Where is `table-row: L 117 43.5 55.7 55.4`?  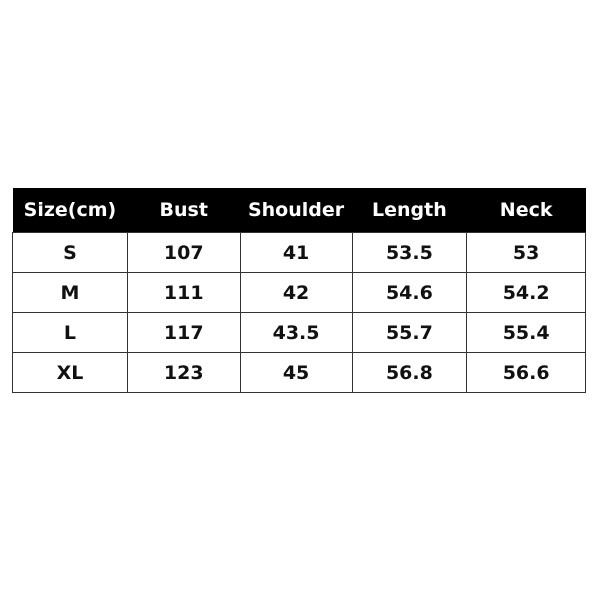
table-row: L 117 43.5 55.7 55.4 is located at coordinates (299, 332).